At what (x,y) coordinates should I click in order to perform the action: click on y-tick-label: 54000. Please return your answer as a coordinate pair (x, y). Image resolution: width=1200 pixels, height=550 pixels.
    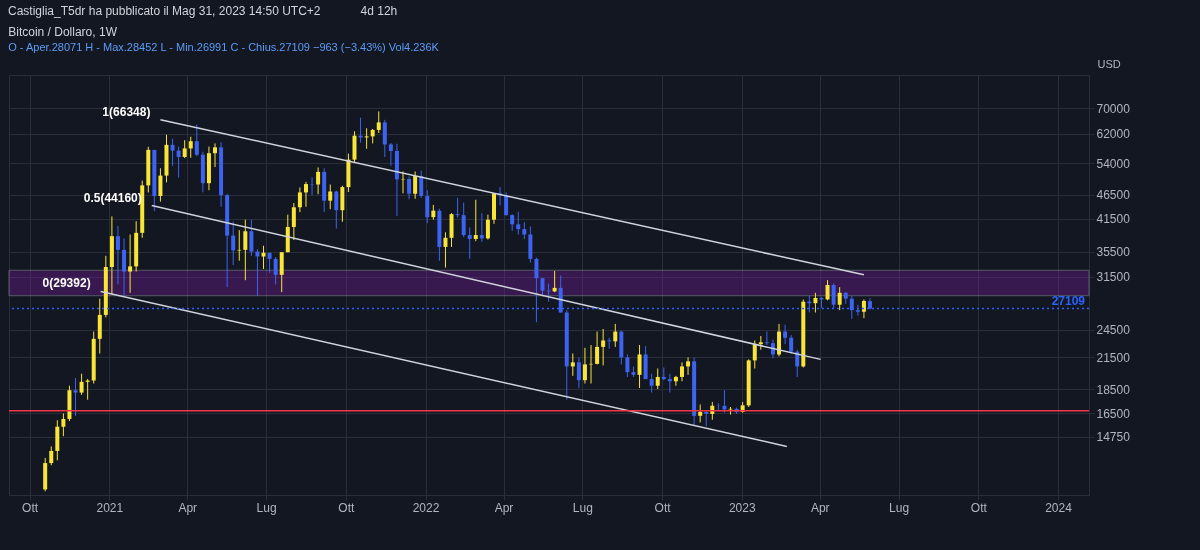
    Looking at the image, I should click on (1113, 163).